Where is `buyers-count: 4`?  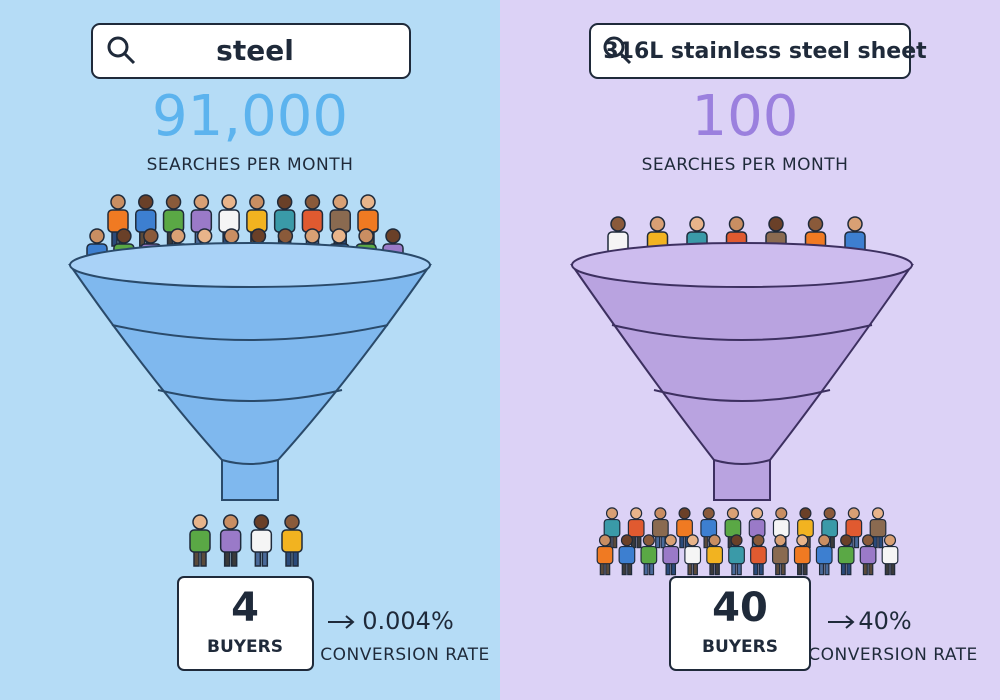 buyers-count: 4 is located at coordinates (245, 608).